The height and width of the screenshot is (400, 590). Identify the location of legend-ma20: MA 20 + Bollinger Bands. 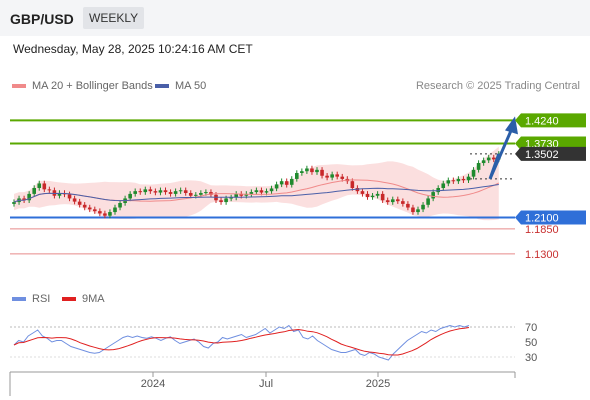
(82, 86).